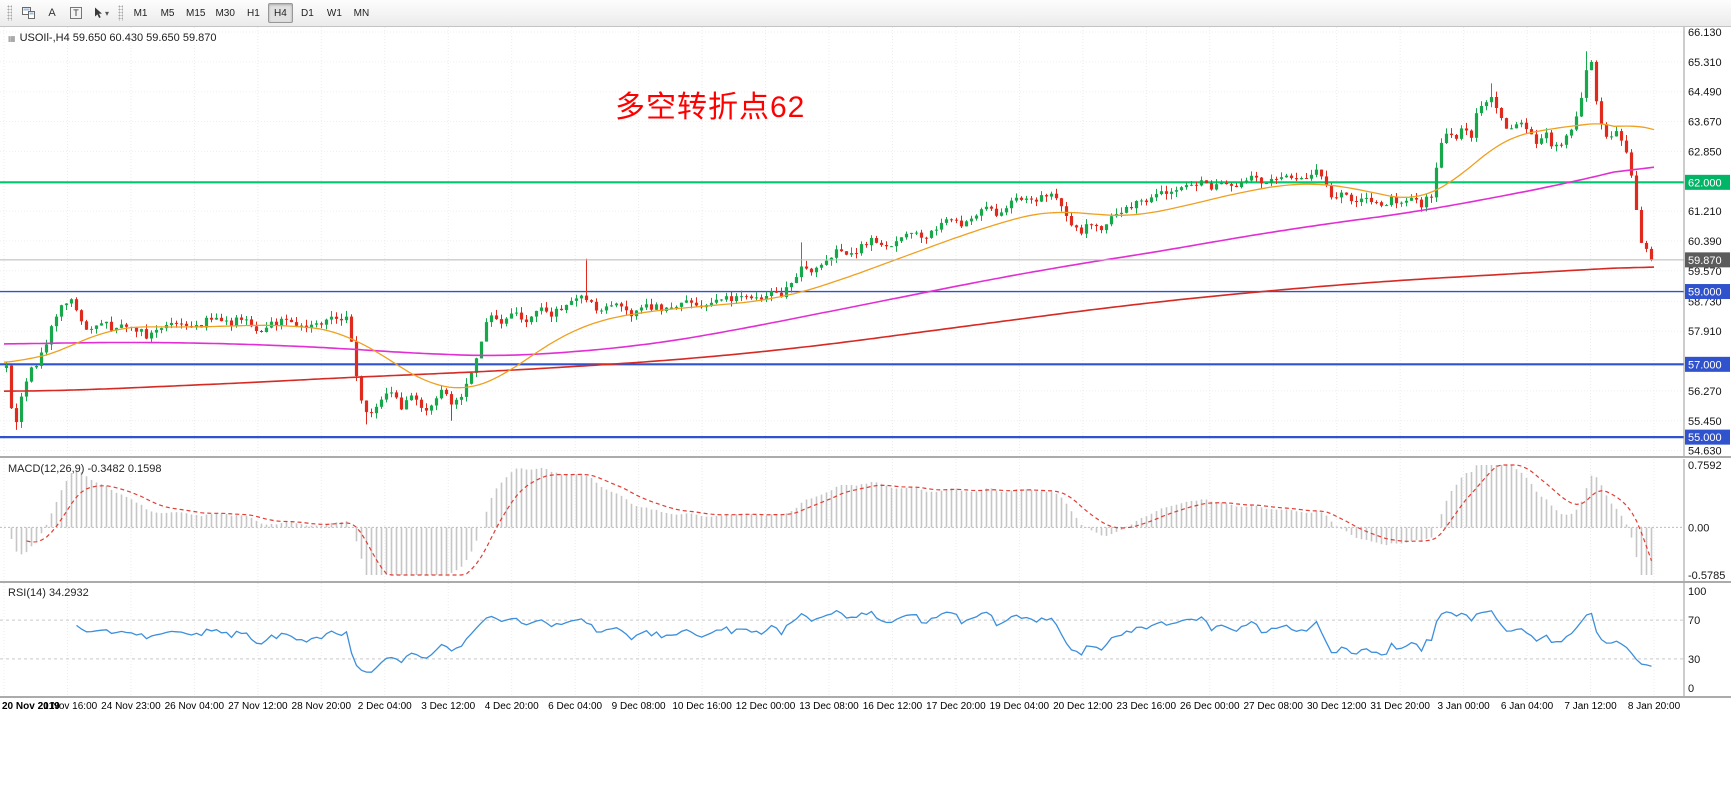 The height and width of the screenshot is (791, 1731). I want to click on time-axis-label: 4 Dec 20:00, so click(511, 706).